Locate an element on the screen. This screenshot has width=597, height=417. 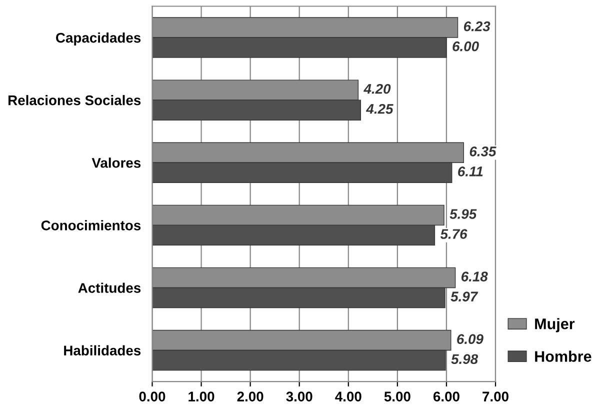
data-label: 6.09 is located at coordinates (470, 339).